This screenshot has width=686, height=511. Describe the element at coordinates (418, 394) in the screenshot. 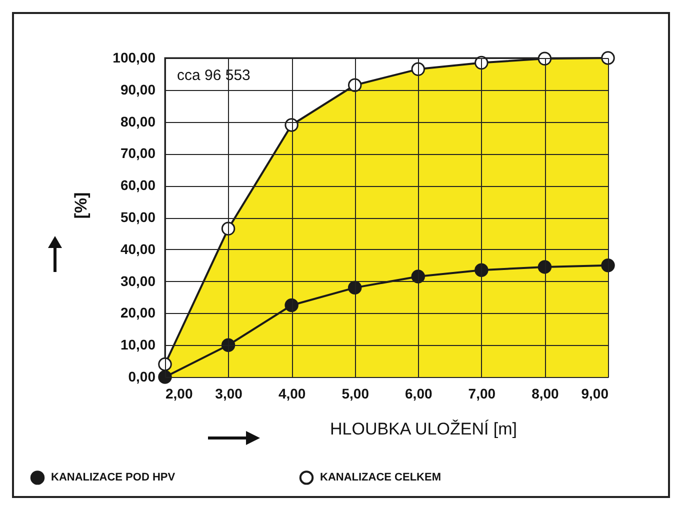

I see `x-tick-label: 6,00` at that location.